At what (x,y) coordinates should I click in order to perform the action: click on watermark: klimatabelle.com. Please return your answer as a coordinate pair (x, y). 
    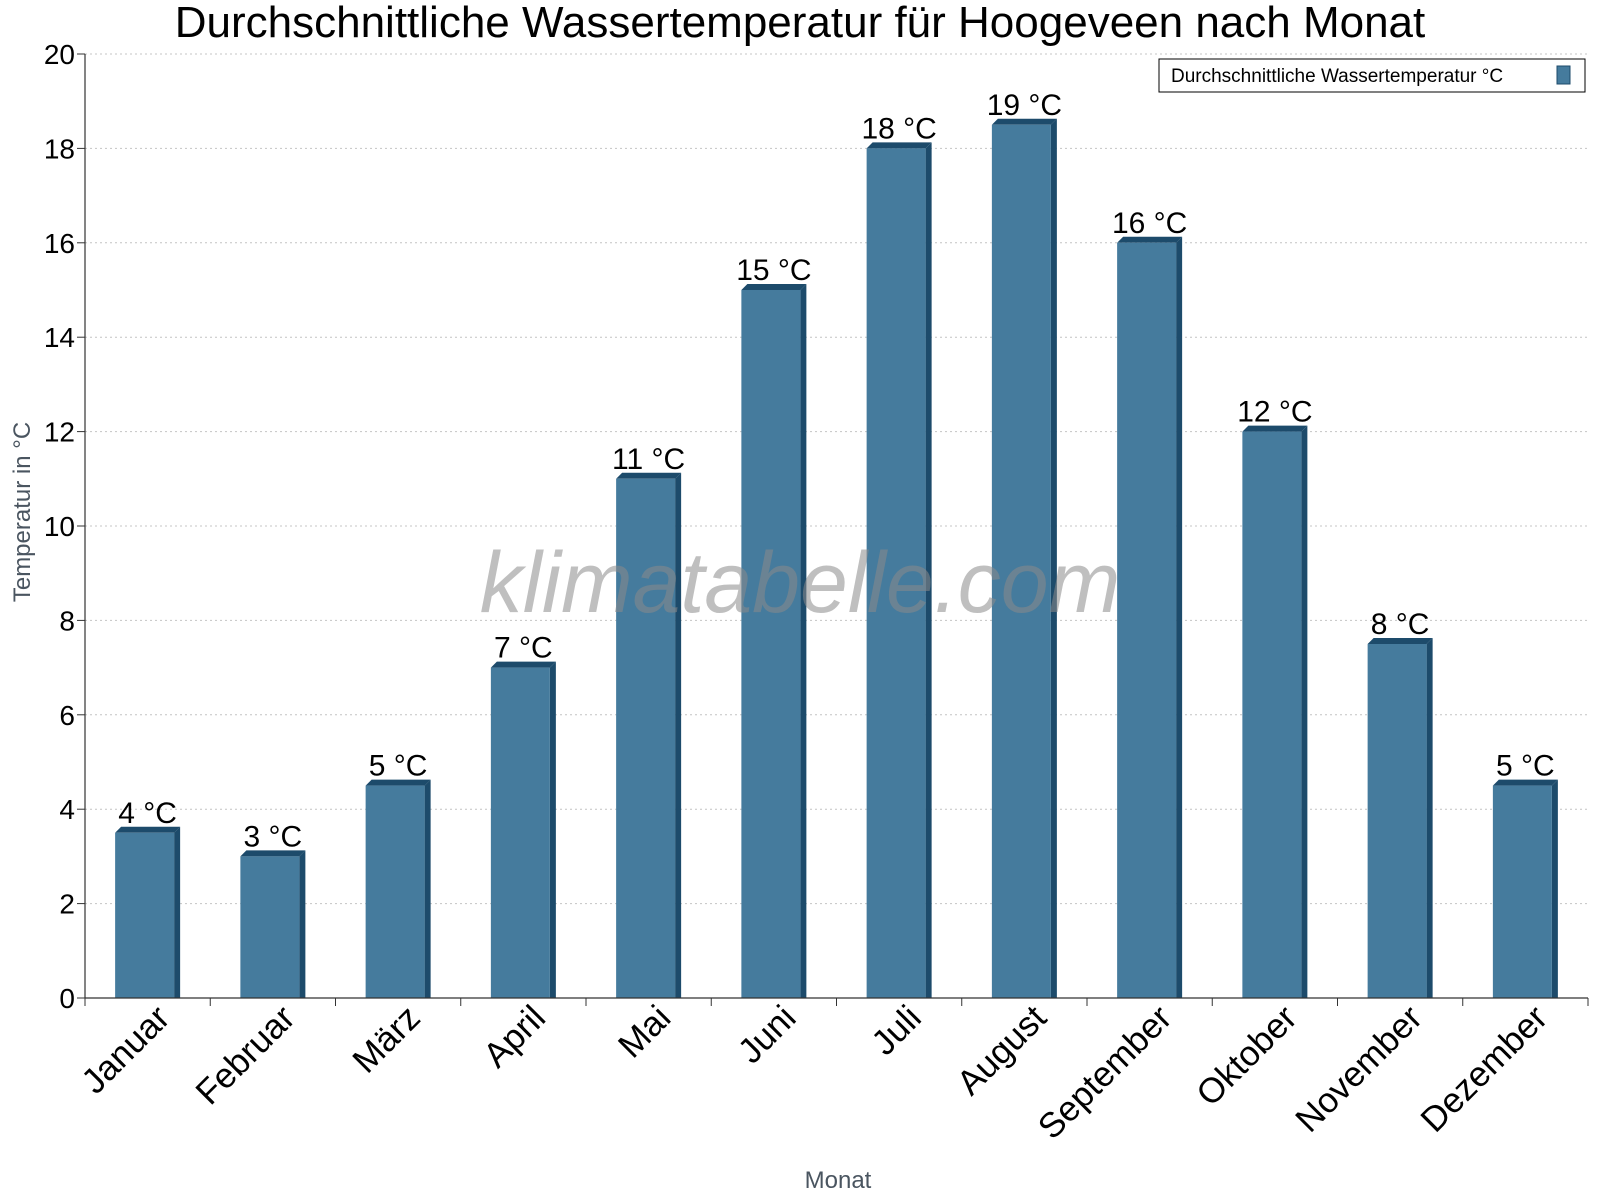
    Looking at the image, I should click on (800, 583).